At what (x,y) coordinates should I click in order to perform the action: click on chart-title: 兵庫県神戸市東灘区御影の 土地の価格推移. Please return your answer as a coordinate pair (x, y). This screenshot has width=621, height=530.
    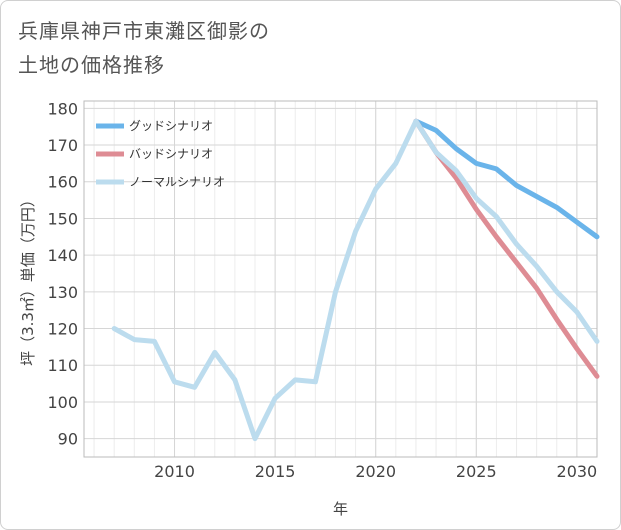
    Looking at the image, I should click on (228, 48).